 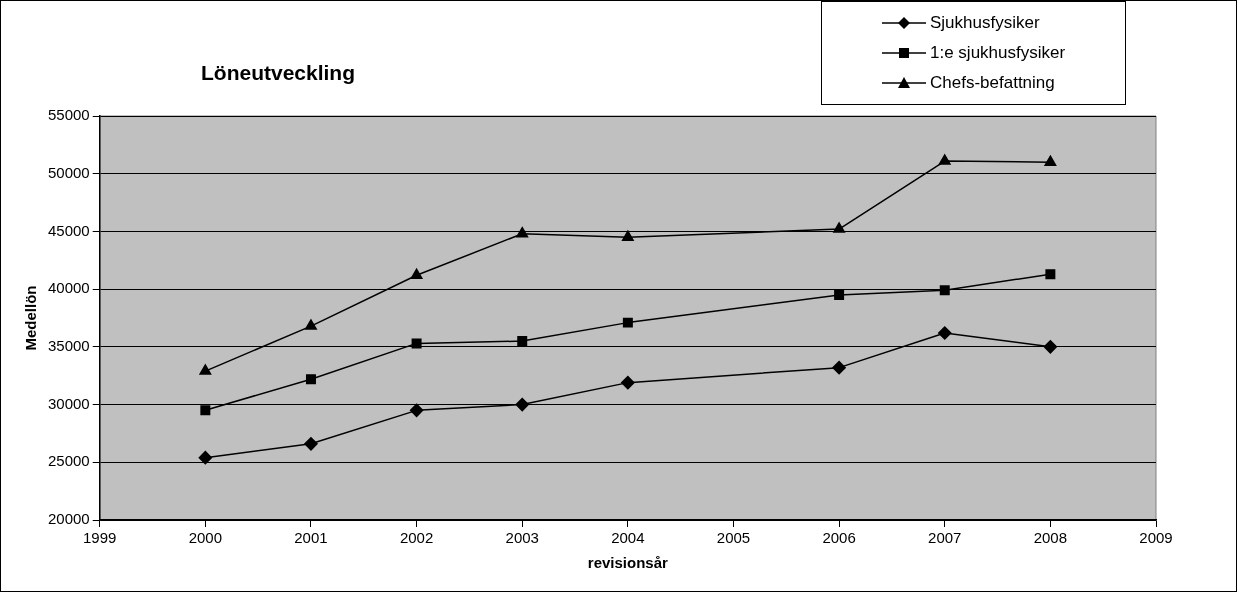 What do you see at coordinates (839, 538) in the screenshot?
I see `x-tick-label: 2006` at bounding box center [839, 538].